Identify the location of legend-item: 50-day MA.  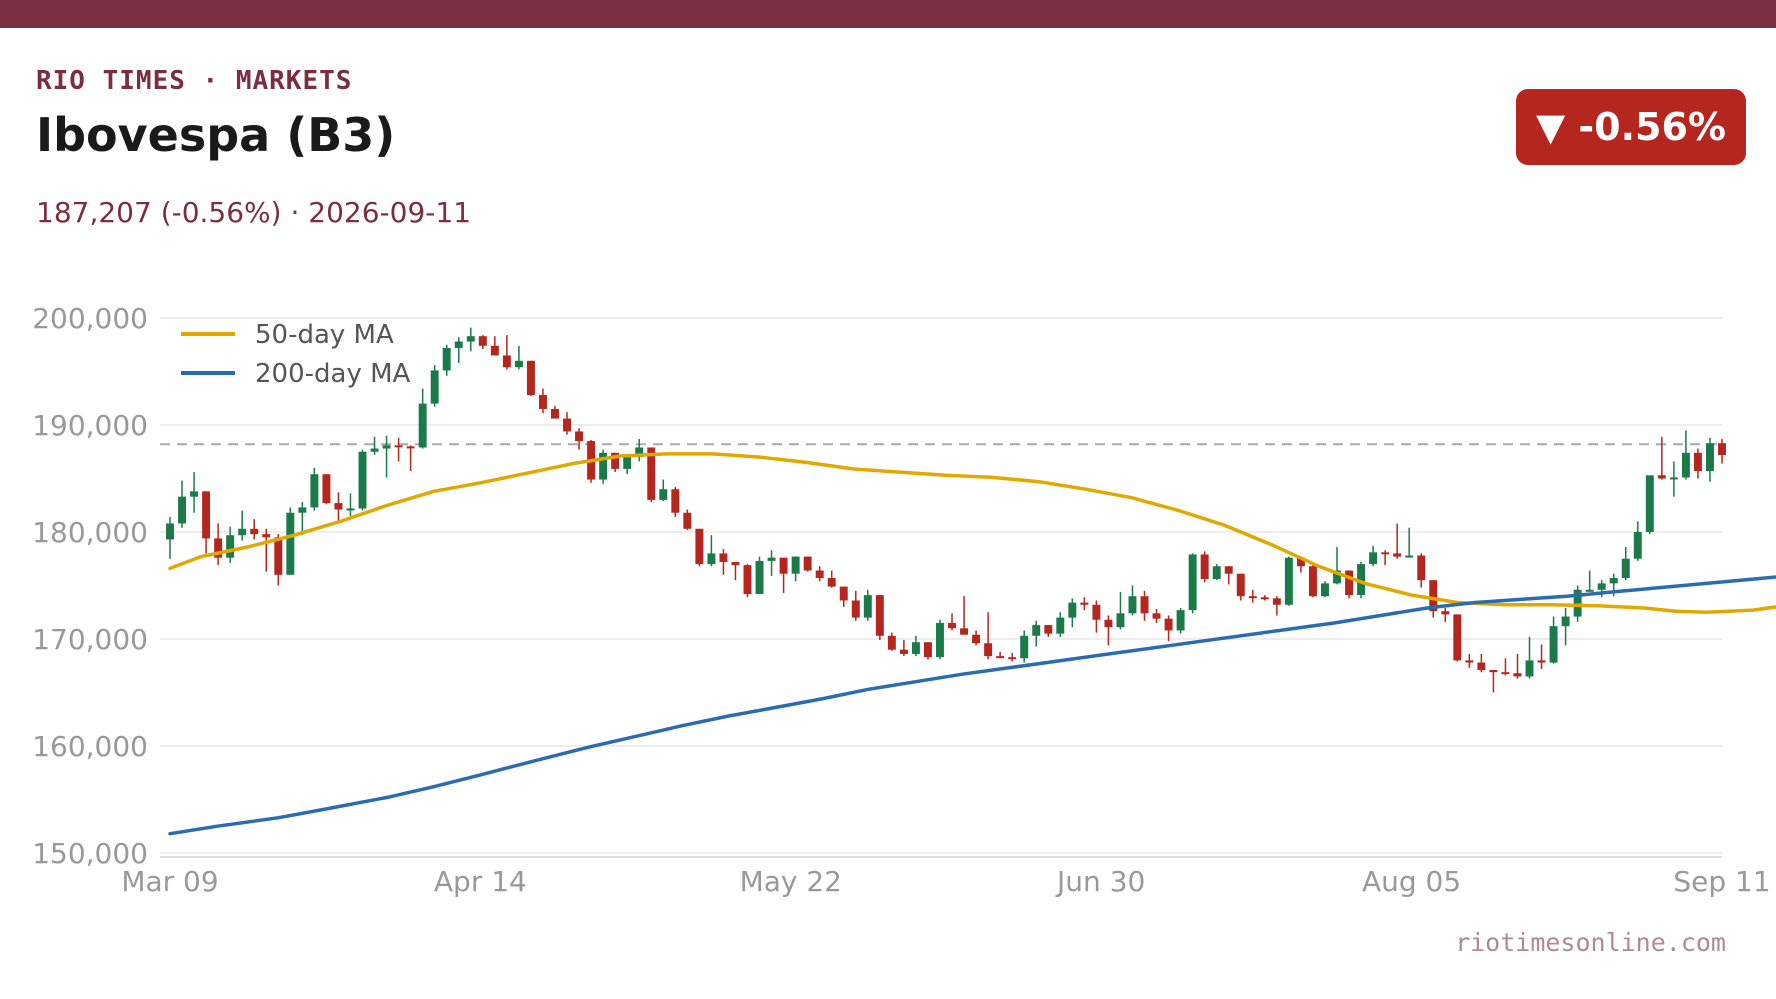
(287, 335).